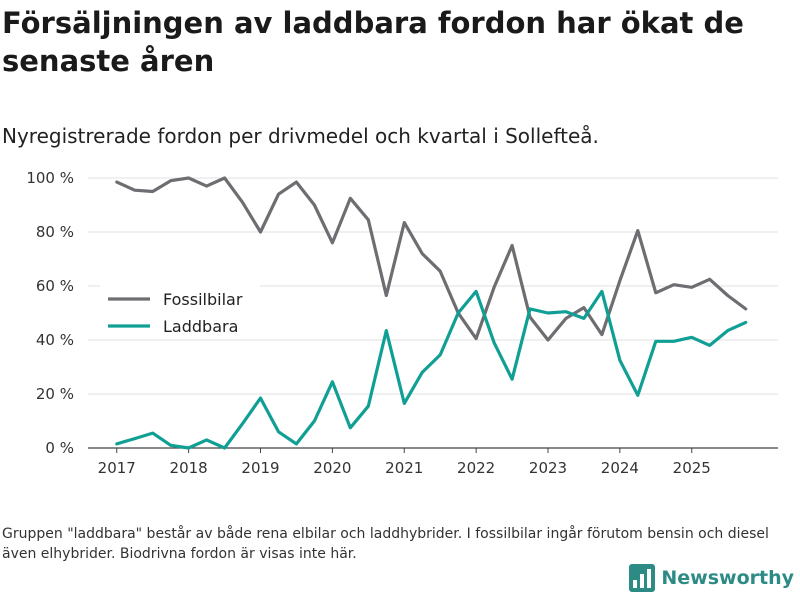 The height and width of the screenshot is (600, 800). I want to click on x-tick-label: 2022, so click(476, 468).